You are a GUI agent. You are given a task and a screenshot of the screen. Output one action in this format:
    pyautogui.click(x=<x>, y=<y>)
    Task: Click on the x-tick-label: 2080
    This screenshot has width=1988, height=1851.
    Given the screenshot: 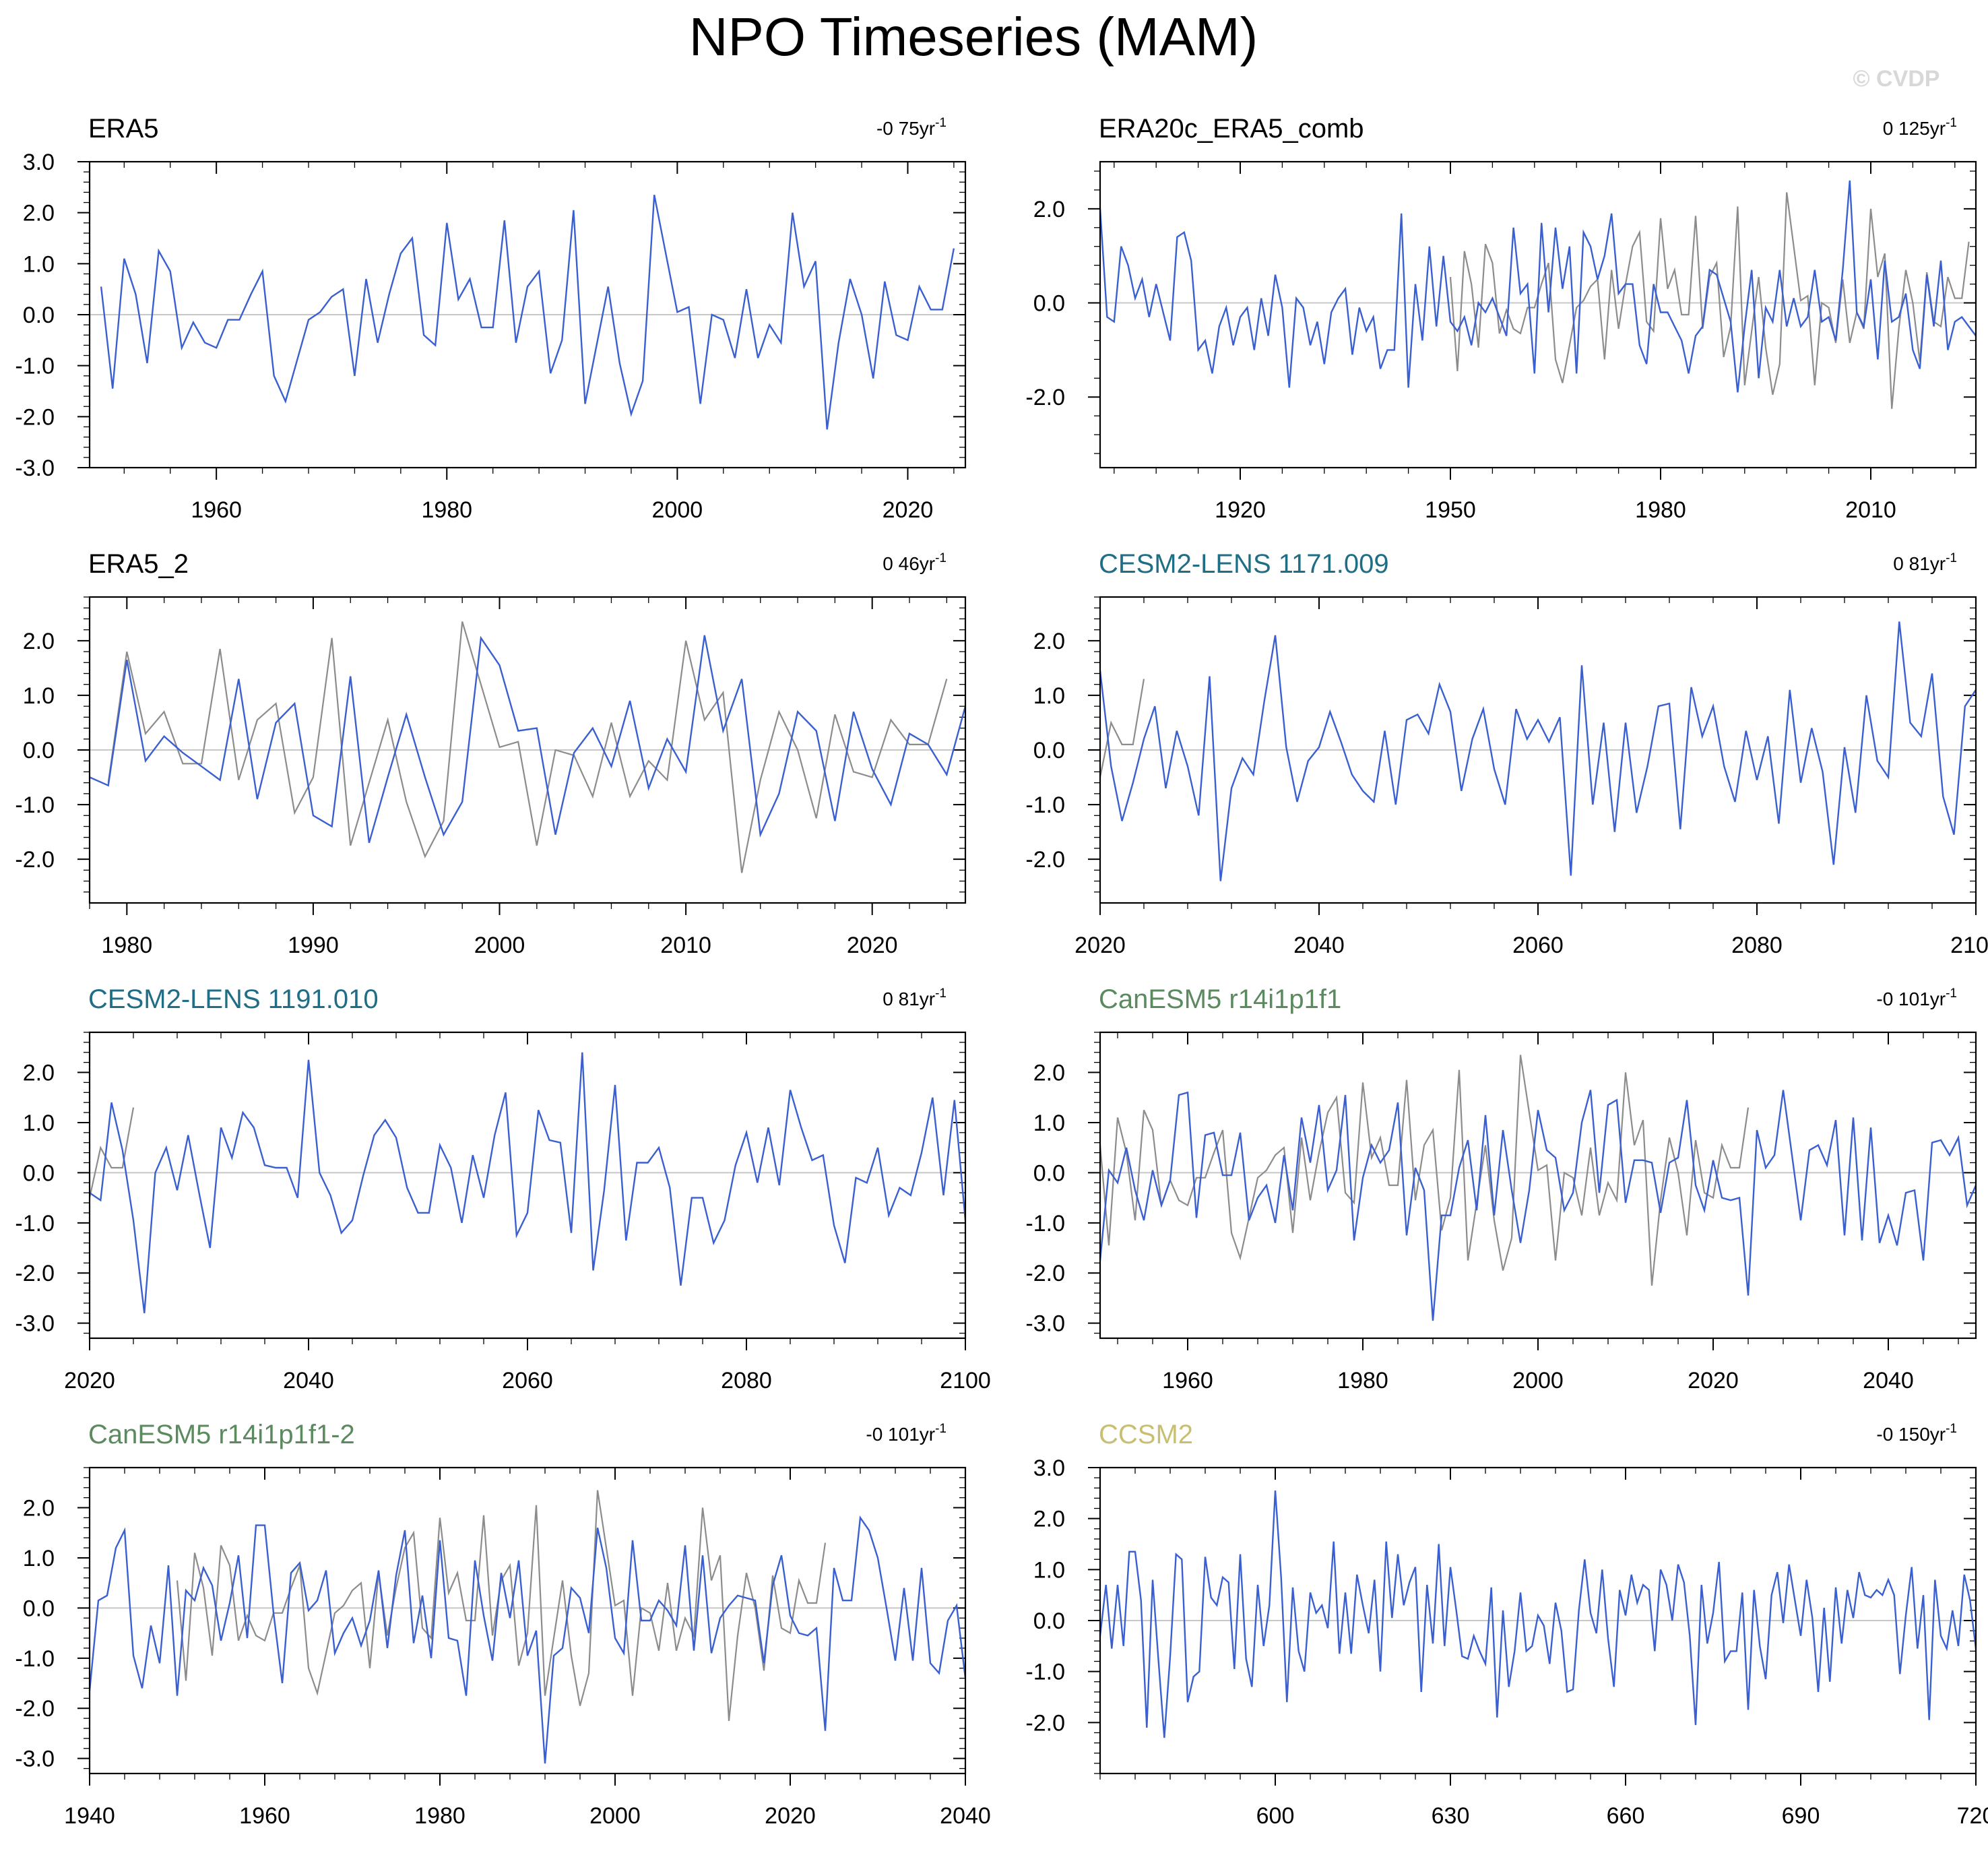 What is the action you would take?
    pyautogui.click(x=747, y=1381)
    